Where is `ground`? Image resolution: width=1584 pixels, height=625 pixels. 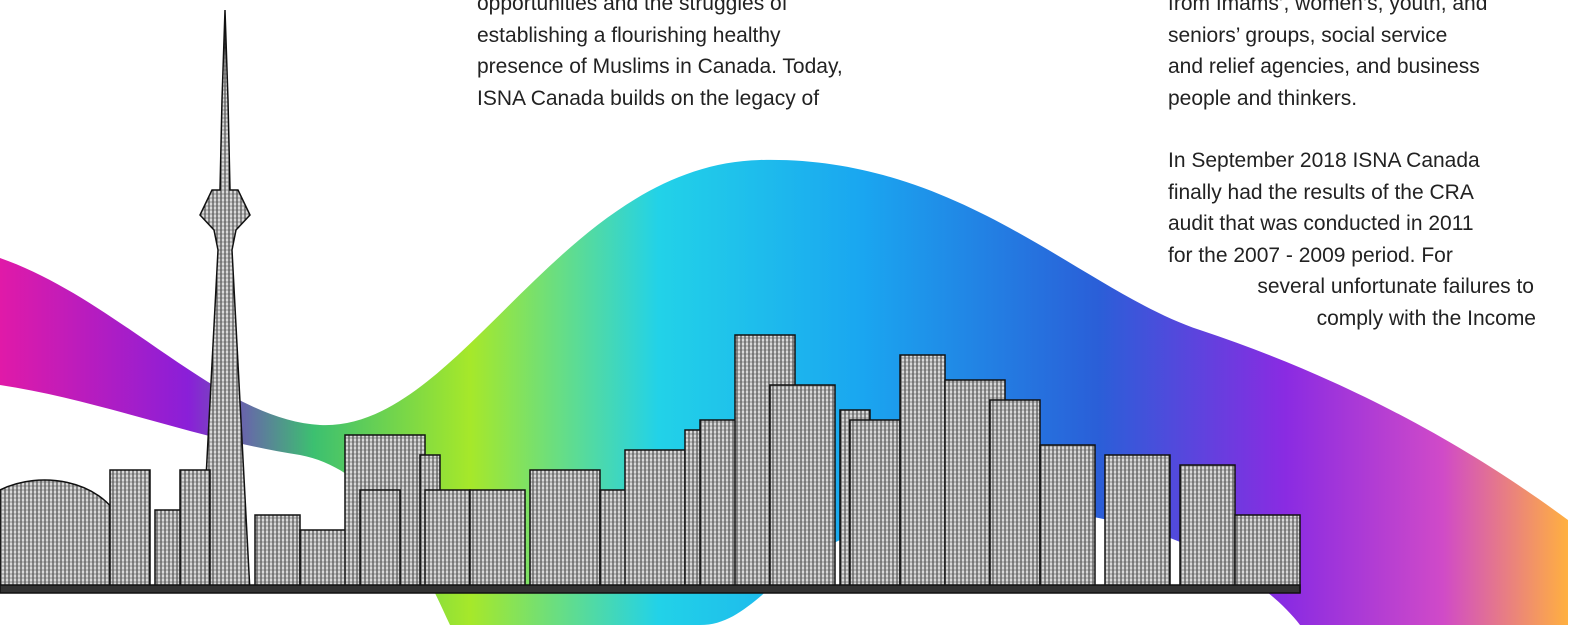 ground is located at coordinates (650, 589).